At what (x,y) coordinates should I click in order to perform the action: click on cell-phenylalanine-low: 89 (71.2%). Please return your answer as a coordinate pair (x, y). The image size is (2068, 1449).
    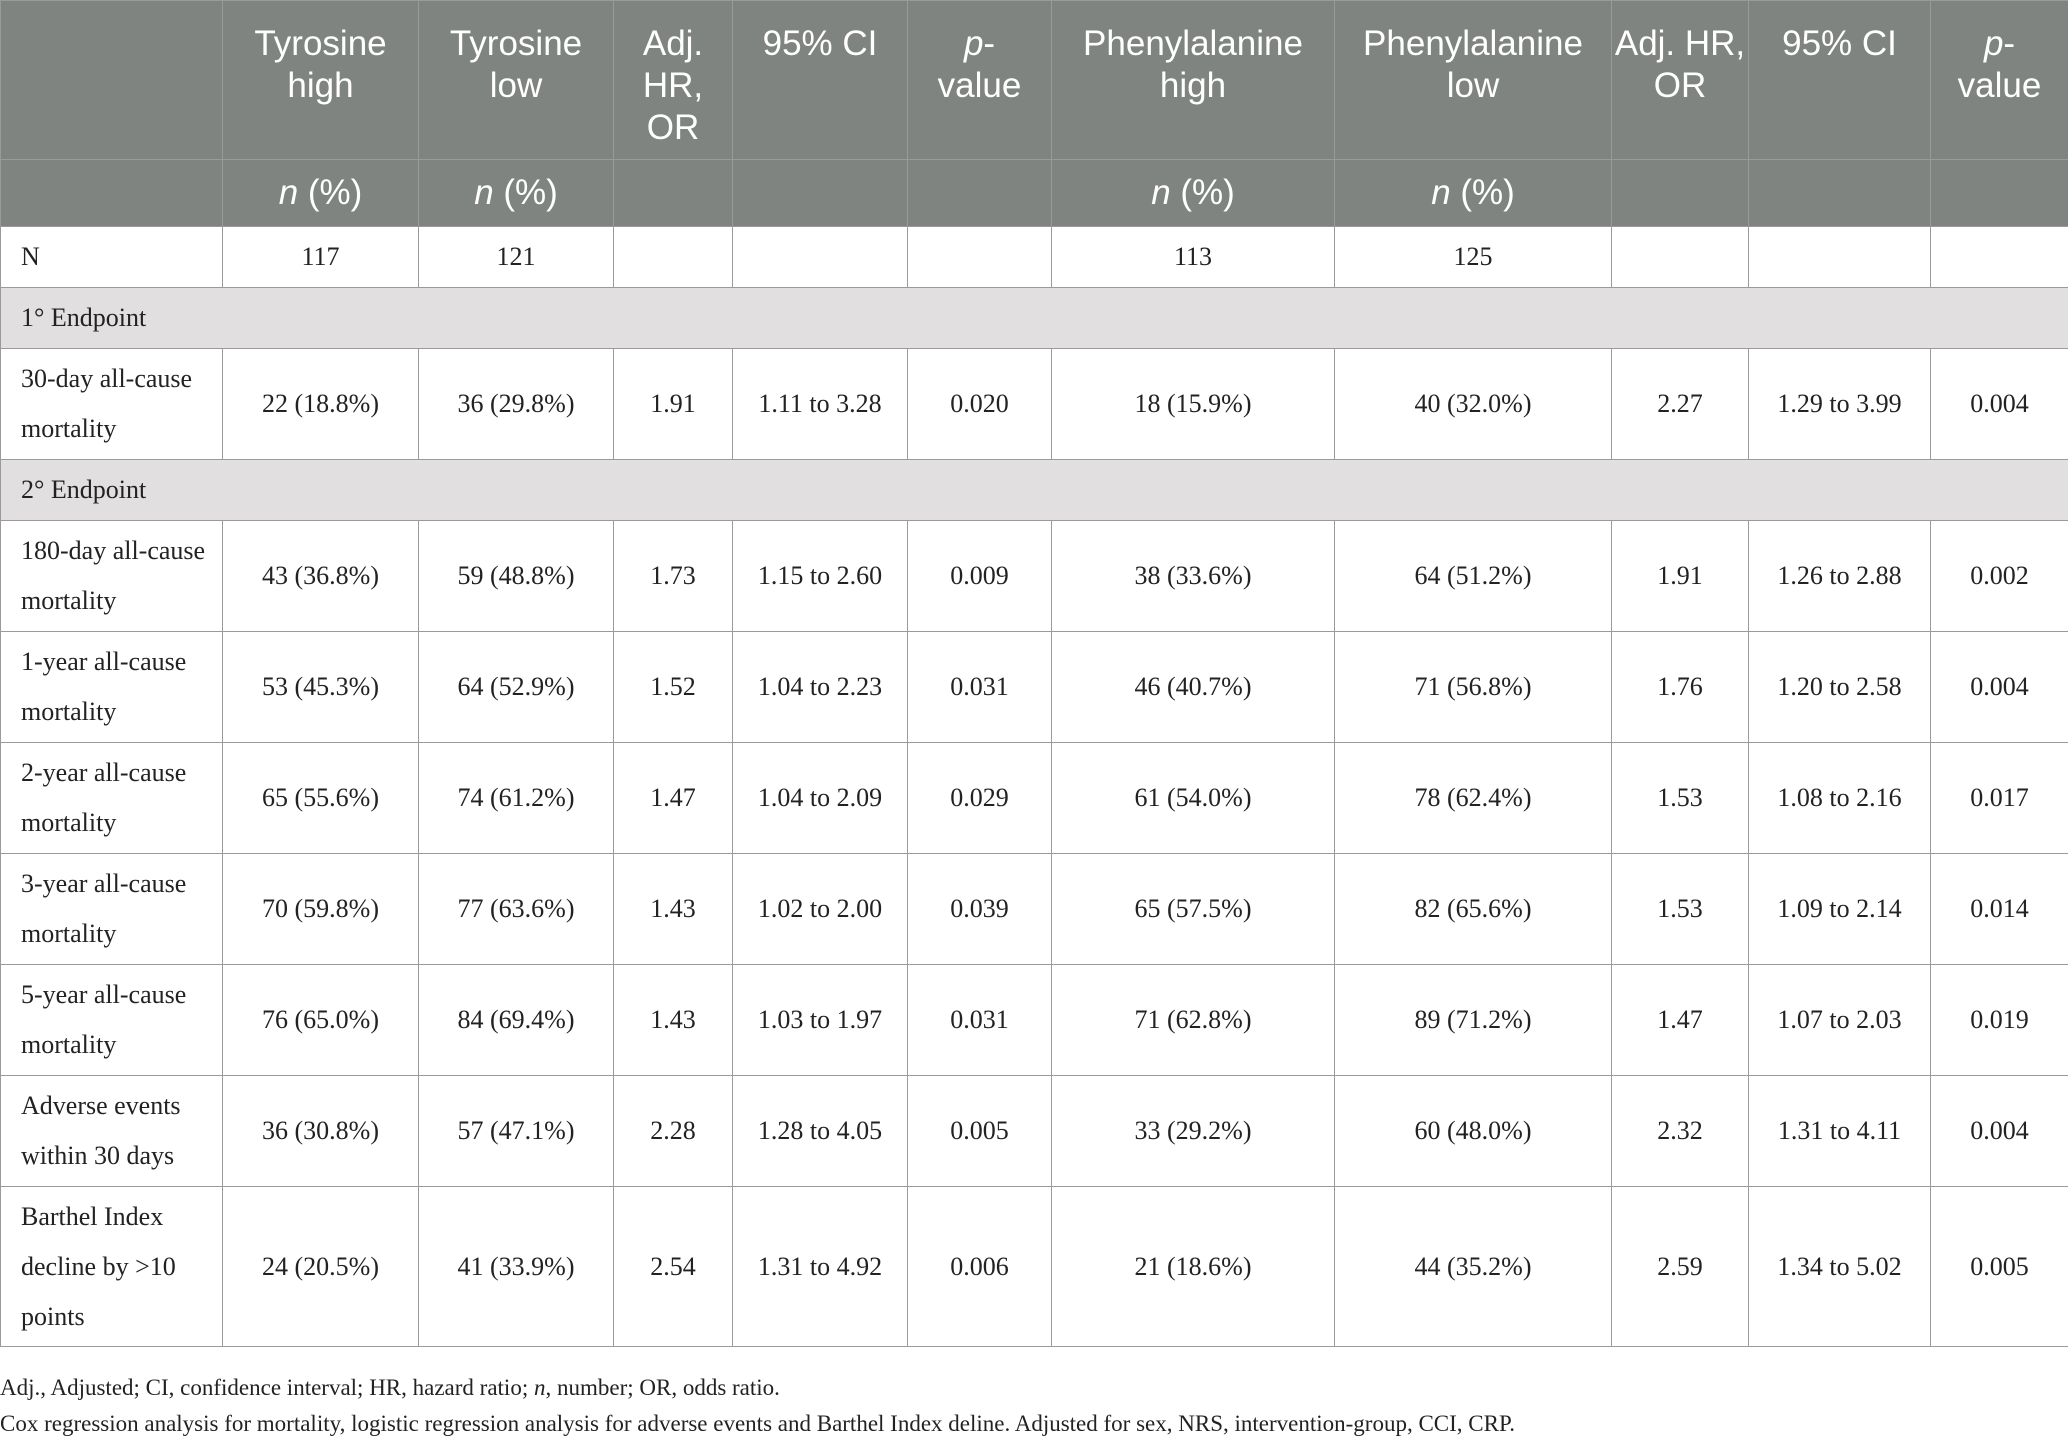
    Looking at the image, I should click on (1473, 1020).